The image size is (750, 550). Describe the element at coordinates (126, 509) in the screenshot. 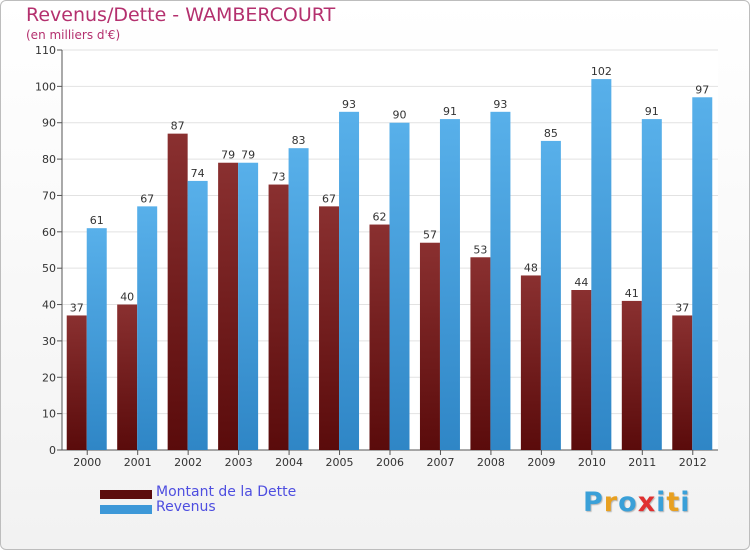

I see `legend-swatch-revenus` at that location.